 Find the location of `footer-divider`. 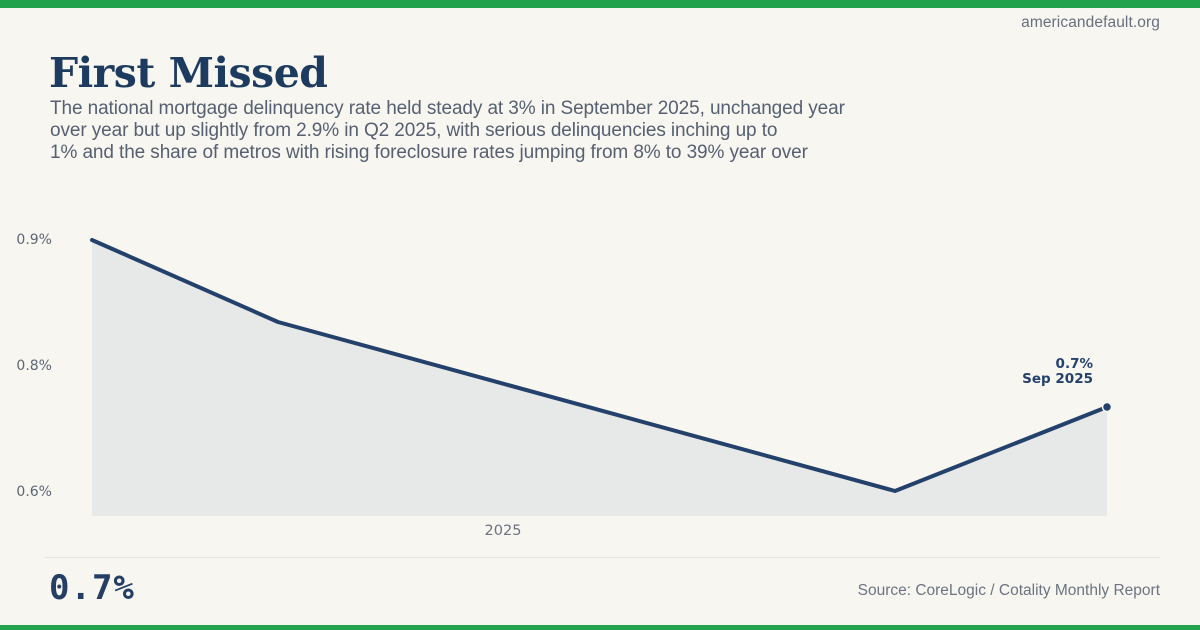

footer-divider is located at coordinates (602, 557).